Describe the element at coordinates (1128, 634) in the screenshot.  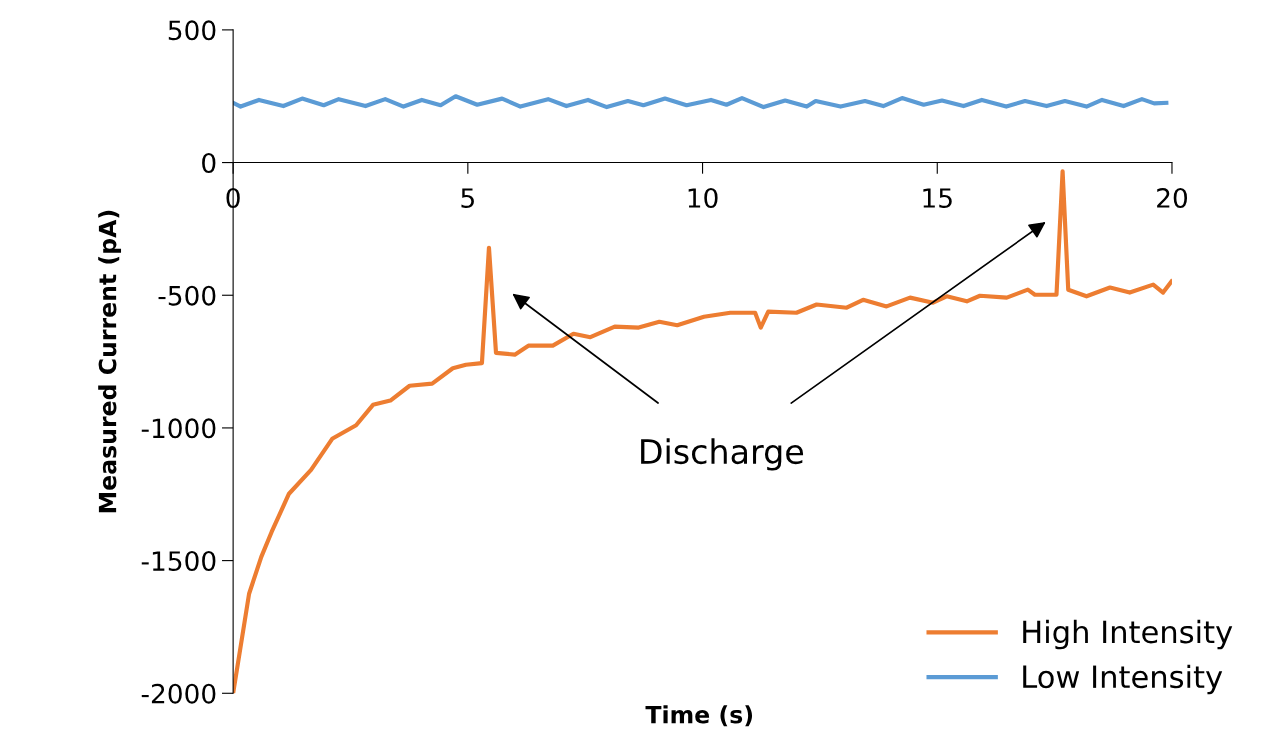
I see `legend-label: High Intensity` at that location.